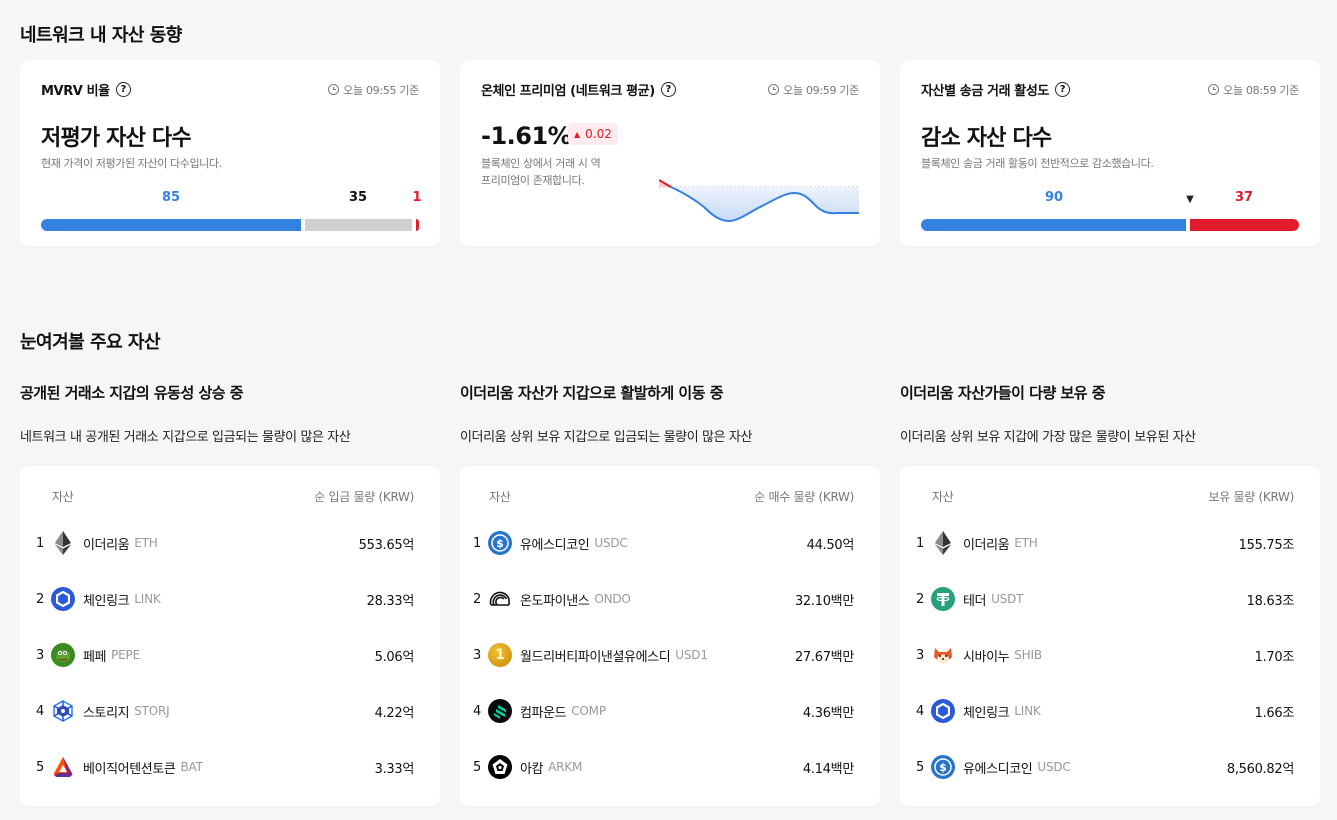 Image resolution: width=1337 pixels, height=820 pixels. I want to click on ondo-icon, so click(500, 599).